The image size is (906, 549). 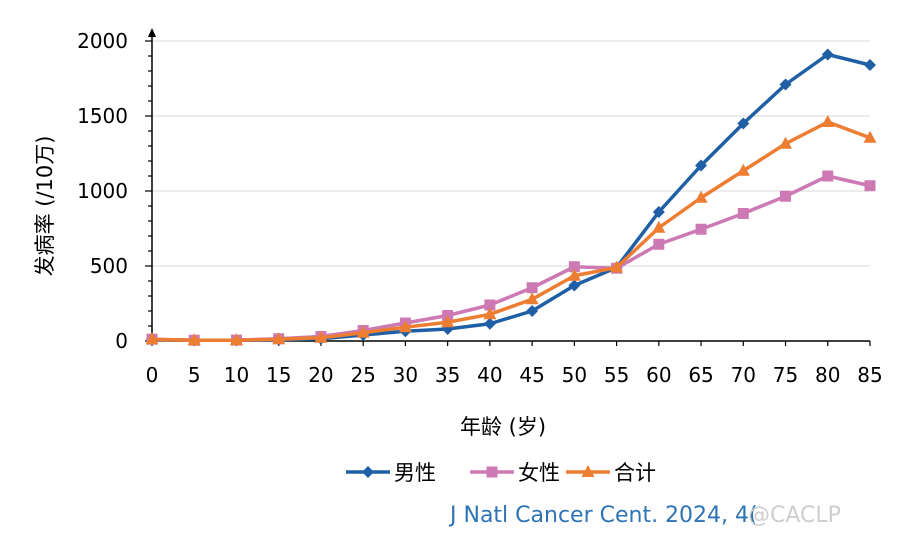 I want to click on legend-label-0: 男性, so click(x=415, y=473).